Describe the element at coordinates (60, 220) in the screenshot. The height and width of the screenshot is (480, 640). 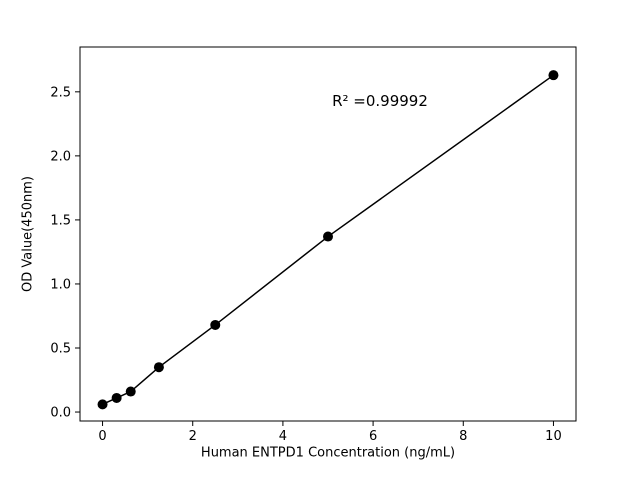
I see `y-tick-label: 1.5` at that location.